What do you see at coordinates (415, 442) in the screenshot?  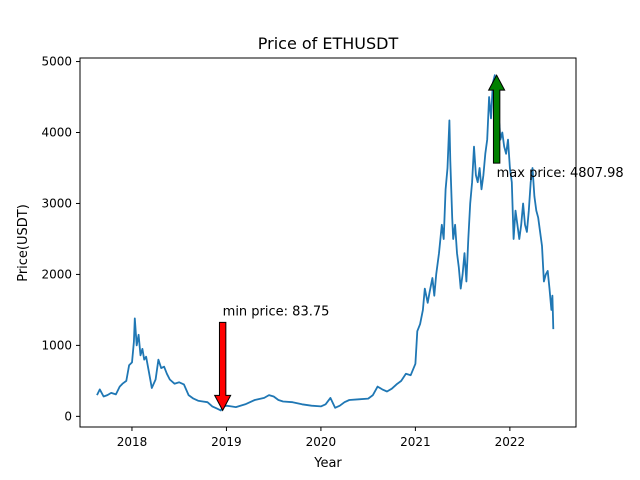 I see `x-tick-label: 2021` at bounding box center [415, 442].